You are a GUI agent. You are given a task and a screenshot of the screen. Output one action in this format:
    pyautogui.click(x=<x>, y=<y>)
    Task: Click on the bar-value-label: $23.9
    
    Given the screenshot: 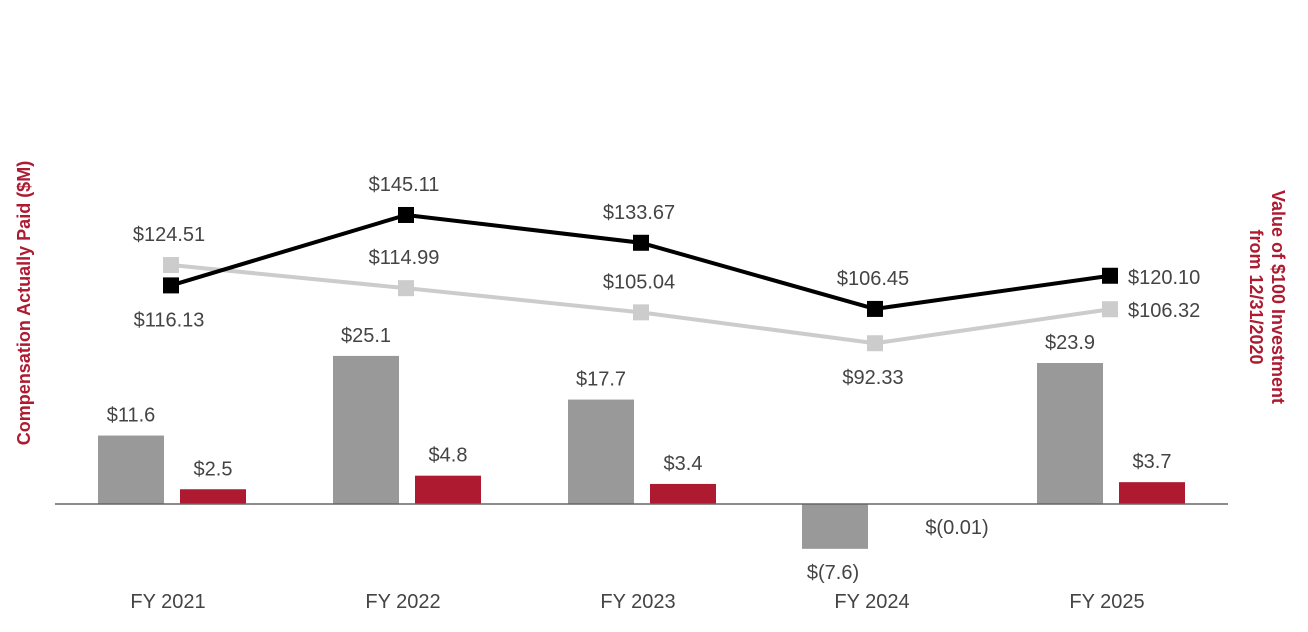 What is the action you would take?
    pyautogui.click(x=1070, y=343)
    